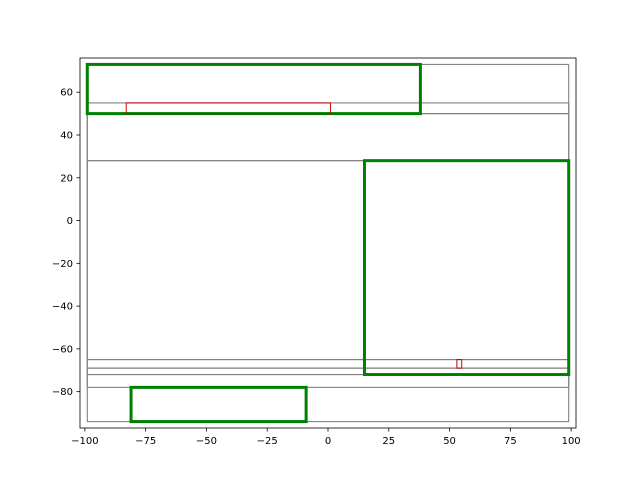 This screenshot has width=640, height=480. Describe the element at coordinates (267, 441) in the screenshot. I see `x-tick-label: −25` at that location.